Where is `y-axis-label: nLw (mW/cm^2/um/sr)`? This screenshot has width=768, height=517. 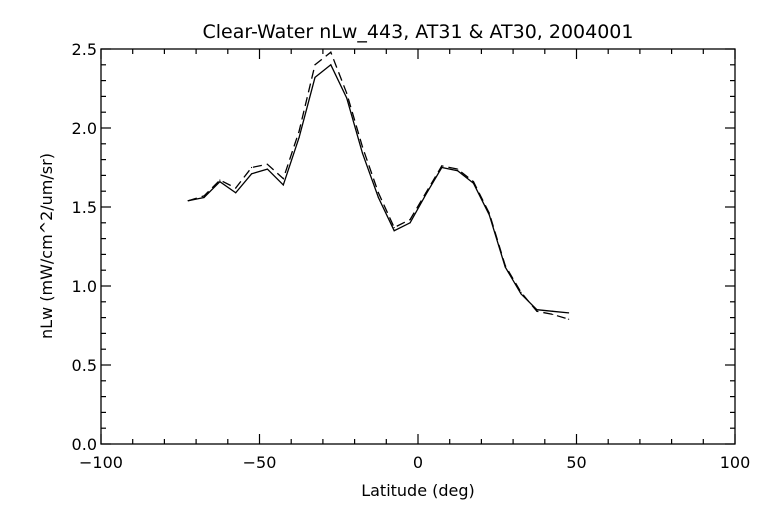
y-axis-label: nLw (mW/cm^2/um/sr) is located at coordinates (46, 246).